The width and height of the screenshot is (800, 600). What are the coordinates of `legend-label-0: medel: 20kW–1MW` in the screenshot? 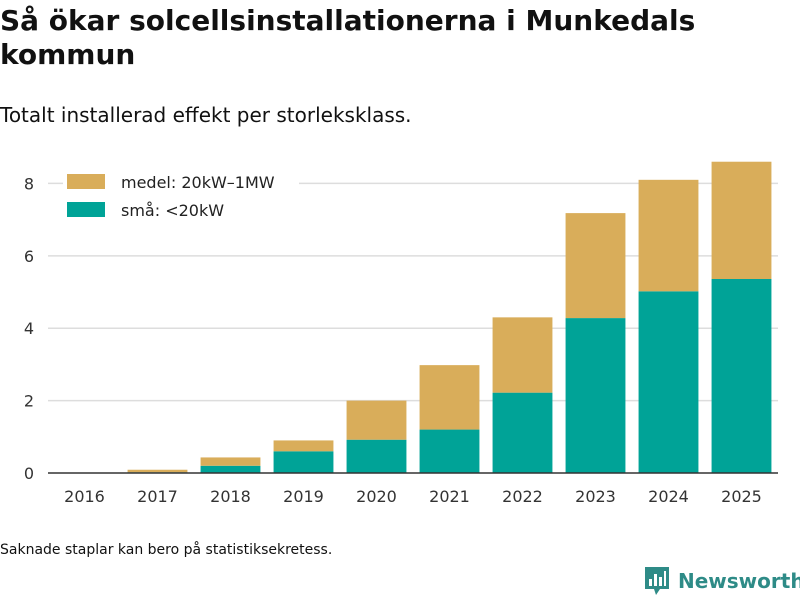 It's located at (198, 182).